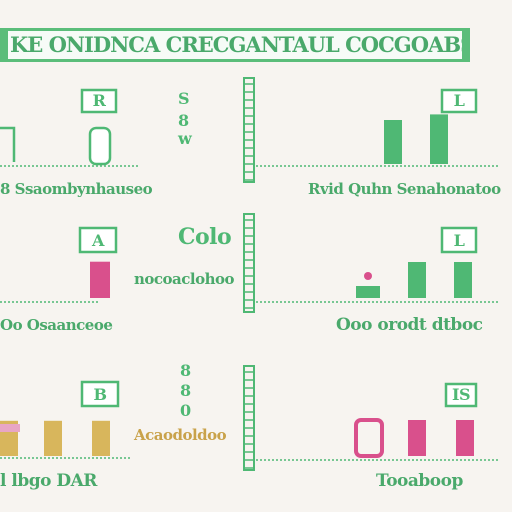  Describe the element at coordinates (183, 98) in the screenshot. I see `row1-left-side-a: S` at that location.